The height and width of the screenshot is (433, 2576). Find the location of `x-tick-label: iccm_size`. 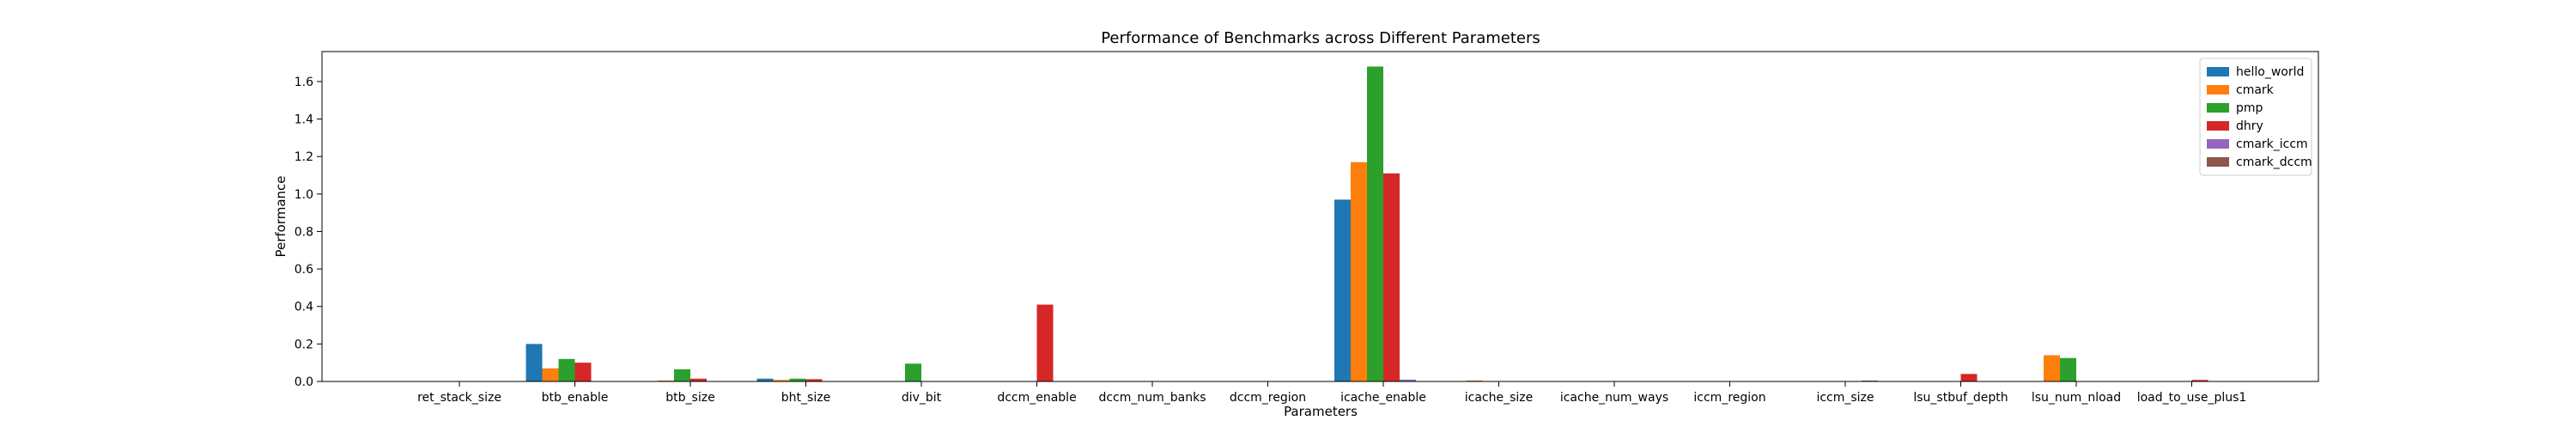

x-tick-label: iccm_size is located at coordinates (1845, 398).